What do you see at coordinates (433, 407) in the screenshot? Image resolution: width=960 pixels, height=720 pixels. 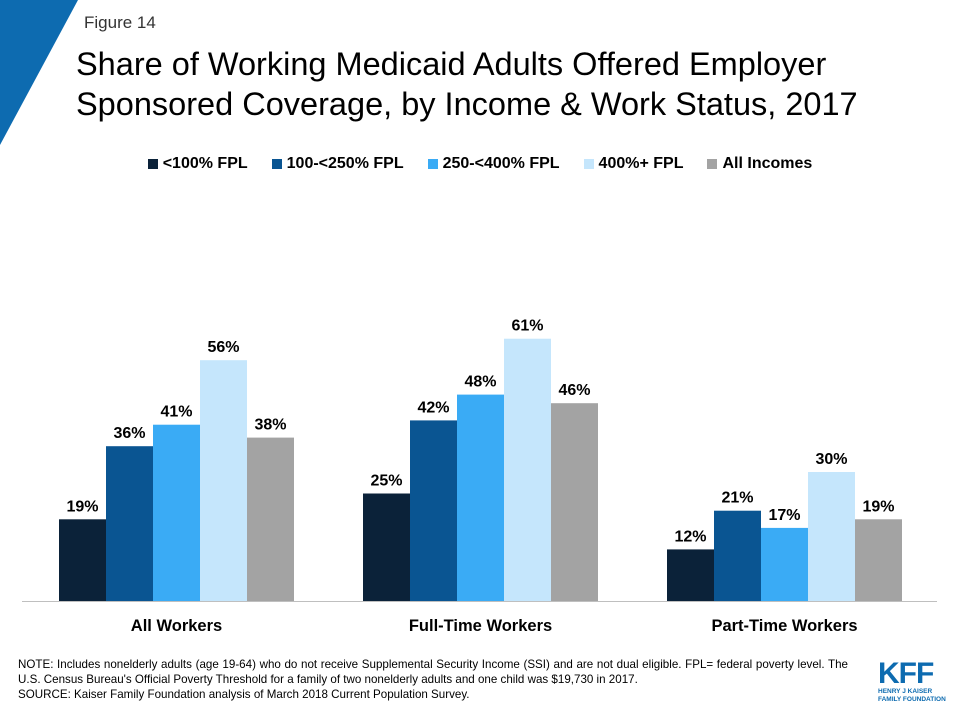 I see `data-label-1-1: 42%` at bounding box center [433, 407].